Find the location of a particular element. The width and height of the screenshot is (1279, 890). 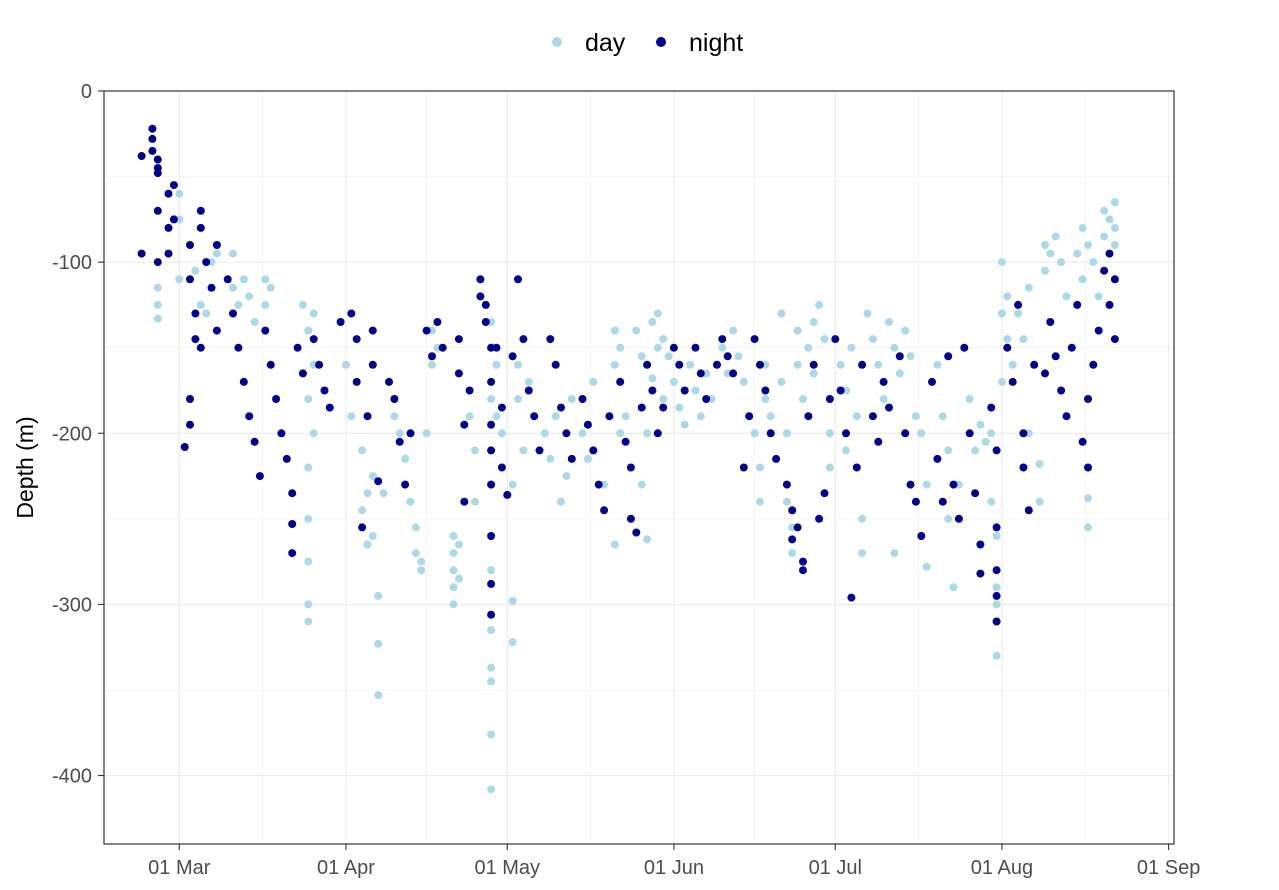

legend-key-night is located at coordinates (661, 42).